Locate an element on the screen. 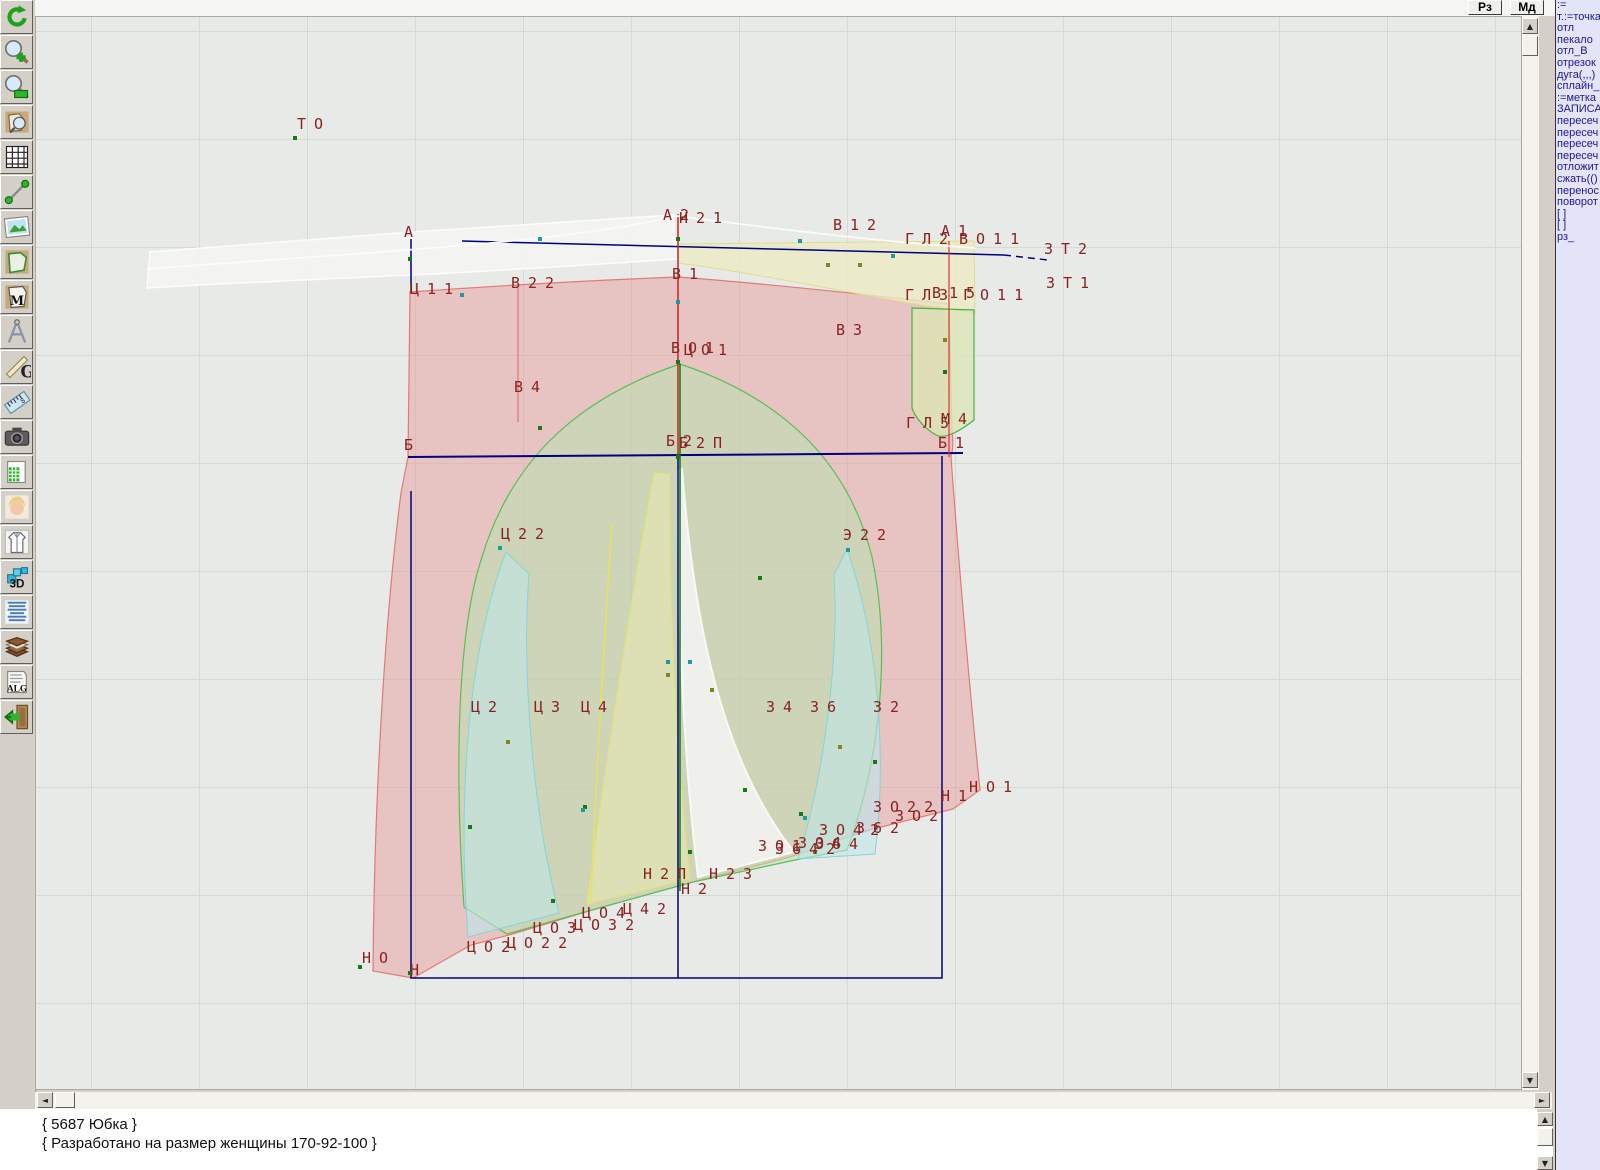  status-scrollbar: ▲ ▼ is located at coordinates (1545, 1141).